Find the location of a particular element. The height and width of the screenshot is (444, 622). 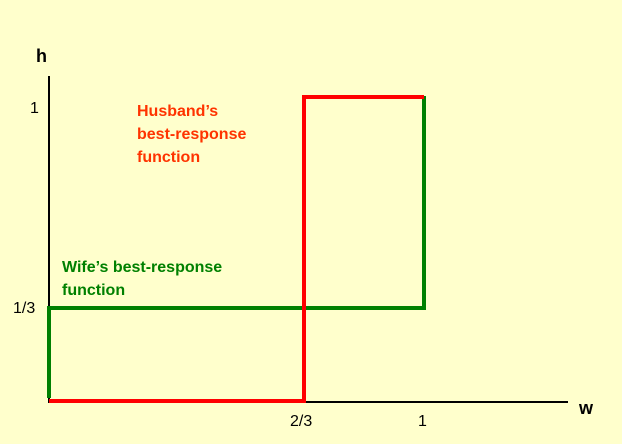

y-tick-one-third: 1/3 is located at coordinates (24, 308).